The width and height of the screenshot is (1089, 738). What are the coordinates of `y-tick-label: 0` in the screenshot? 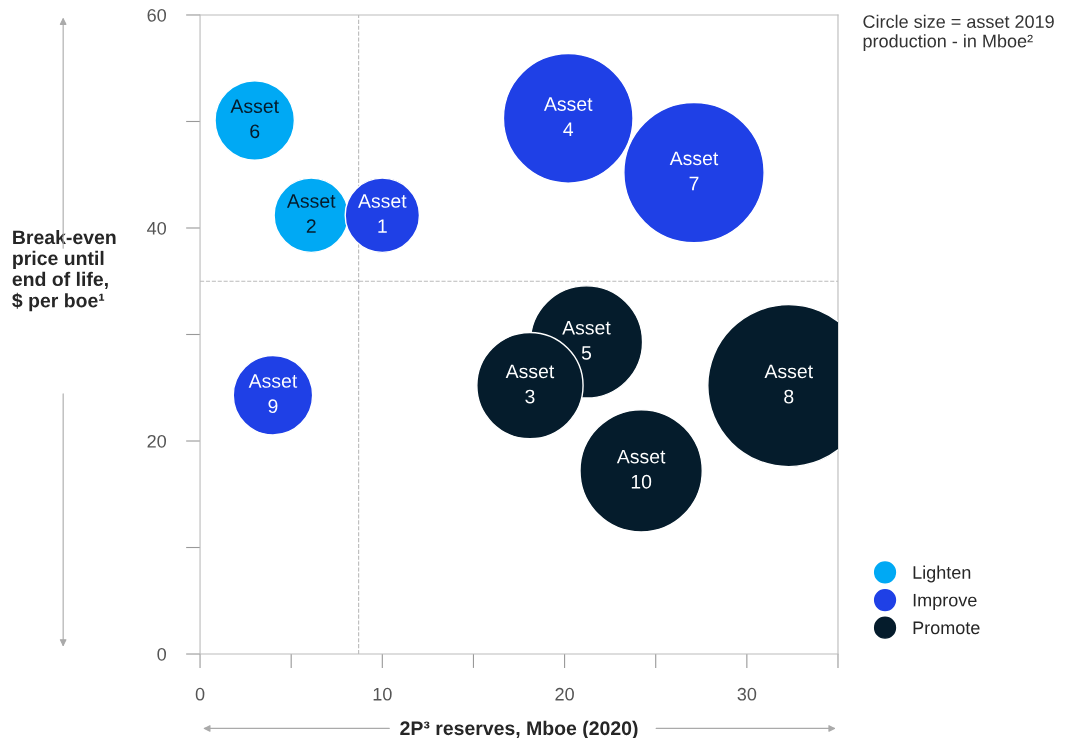 It's located at (162, 654).